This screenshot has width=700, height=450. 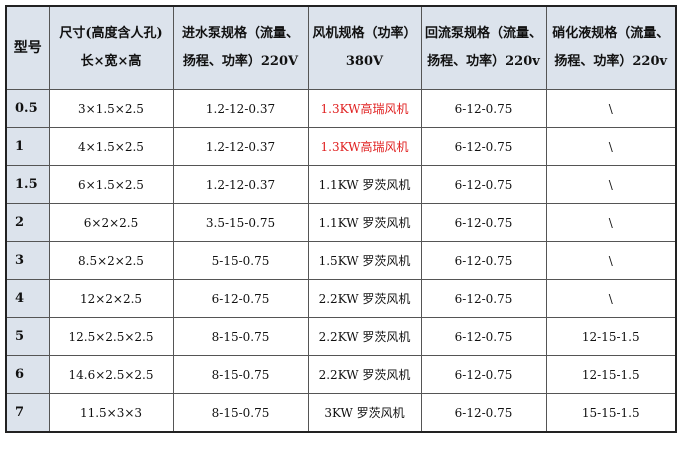 I want to click on table-cell: 12.5×2.5×2.5, so click(x=111, y=336).